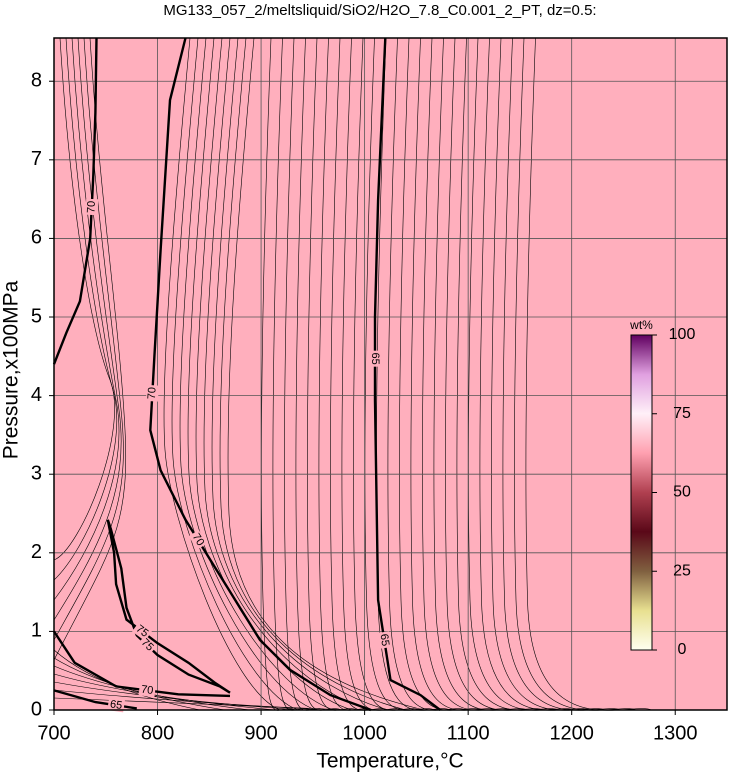 The height and width of the screenshot is (781, 734). What do you see at coordinates (36, 238) in the screenshot?
I see `y-tick-label: 6` at bounding box center [36, 238].